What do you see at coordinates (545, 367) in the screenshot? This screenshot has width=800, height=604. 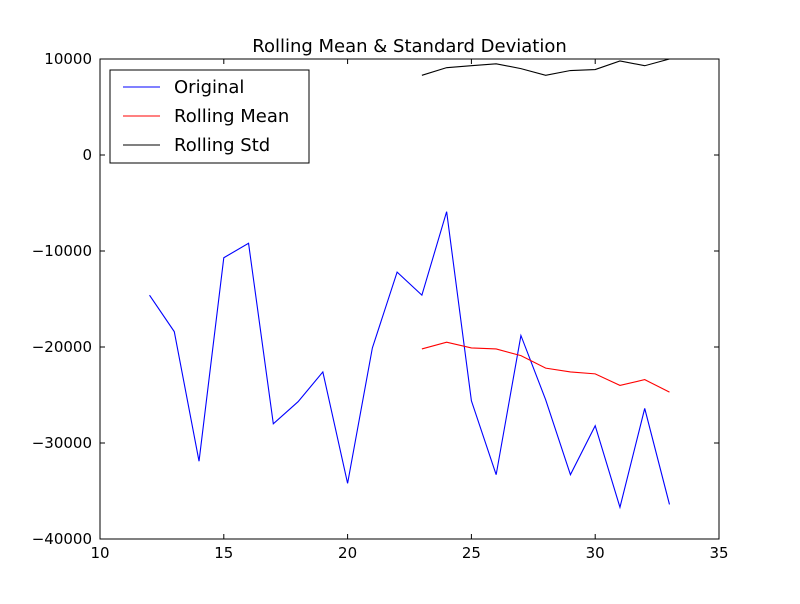 I see `series-line-rolling-mean` at bounding box center [545, 367].